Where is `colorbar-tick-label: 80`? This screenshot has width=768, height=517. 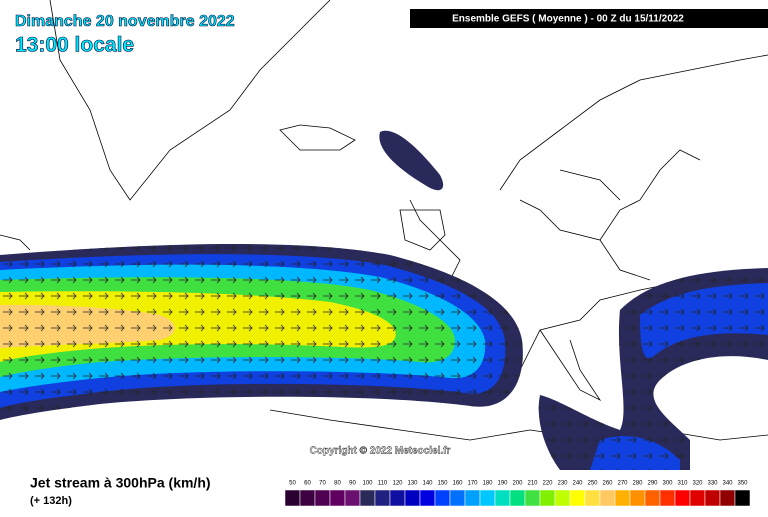
colorbar-tick-label: 80 is located at coordinates (337, 484).